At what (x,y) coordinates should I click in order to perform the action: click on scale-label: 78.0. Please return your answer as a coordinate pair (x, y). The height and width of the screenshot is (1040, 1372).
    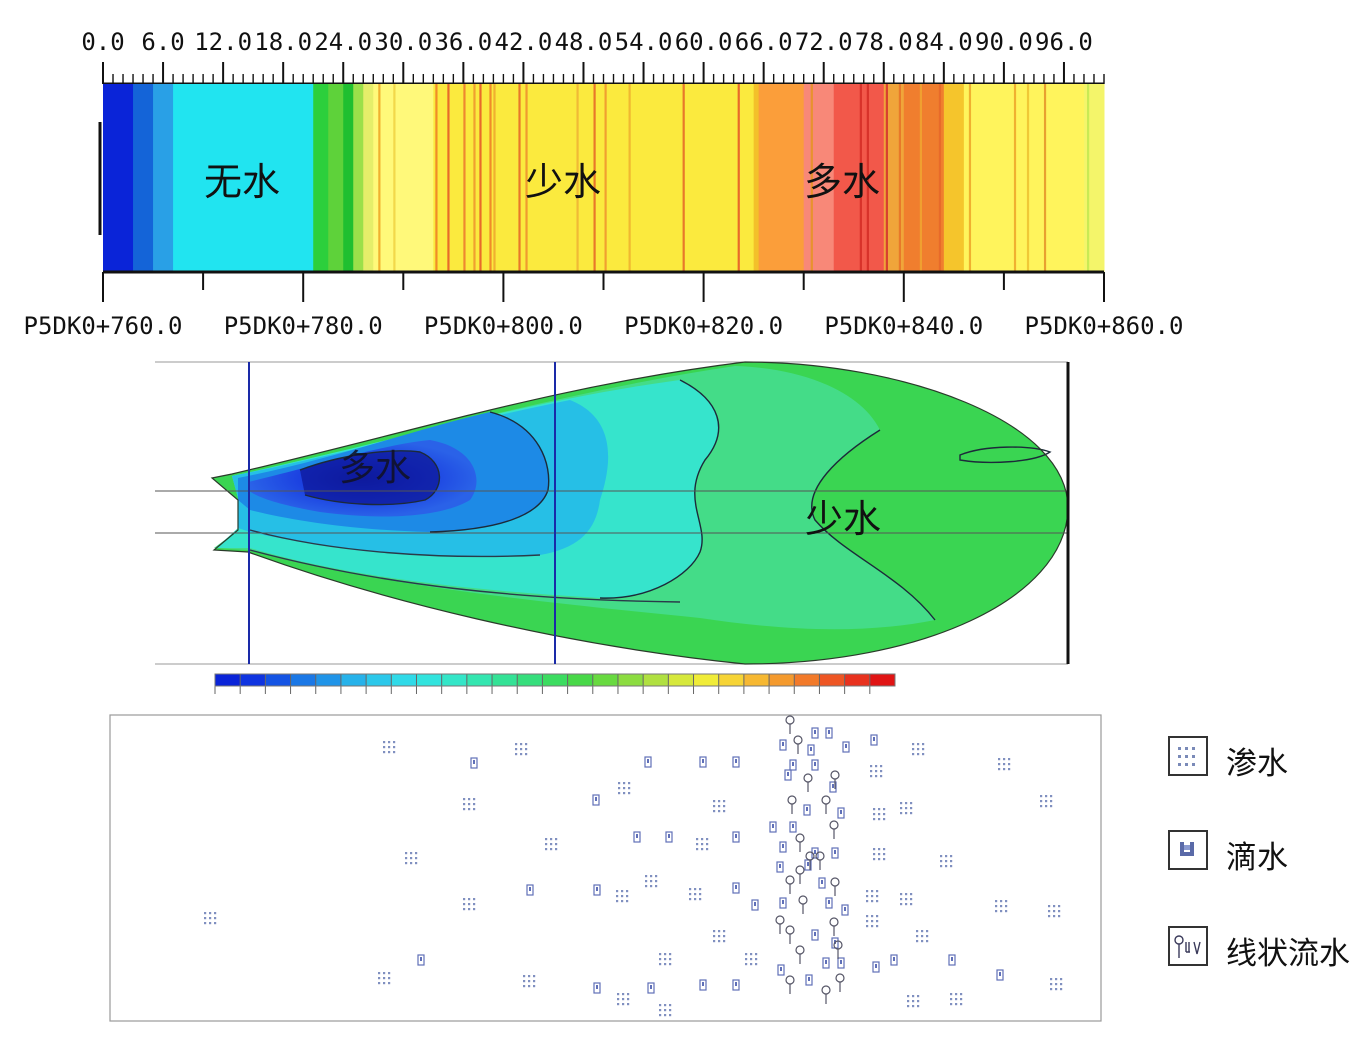
    Looking at the image, I should click on (884, 42).